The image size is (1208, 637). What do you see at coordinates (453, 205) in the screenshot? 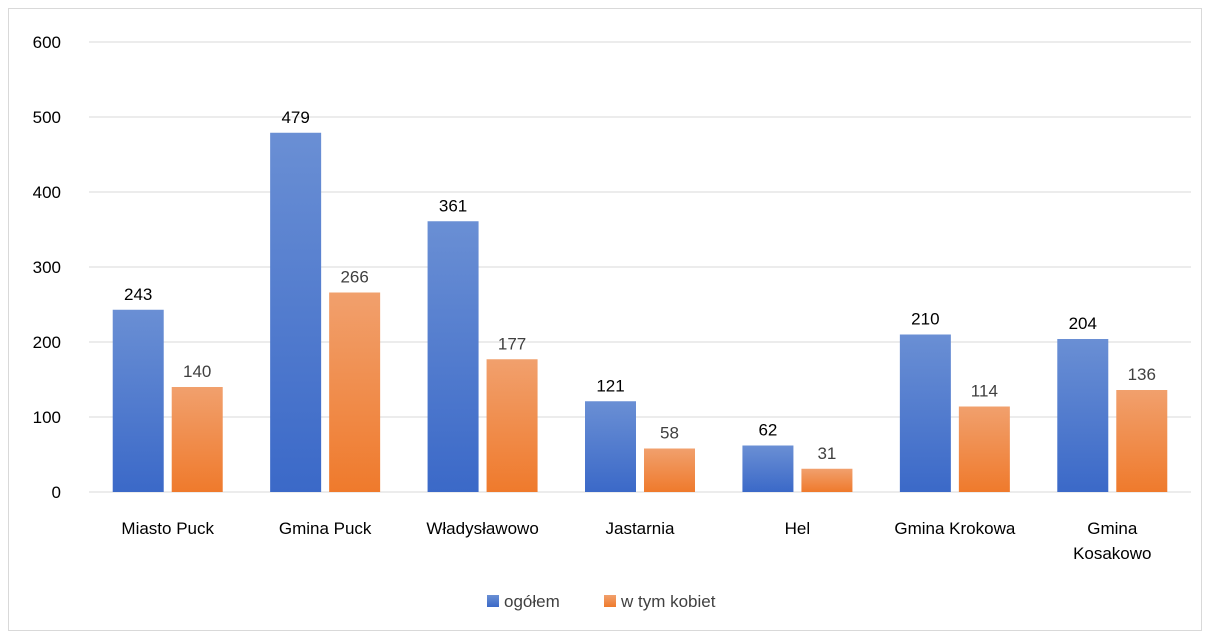
I see `data-label: 361` at bounding box center [453, 205].